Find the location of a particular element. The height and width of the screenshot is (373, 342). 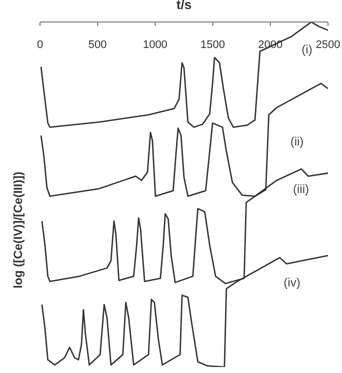

x-tick-label: 1000 is located at coordinates (155, 45).